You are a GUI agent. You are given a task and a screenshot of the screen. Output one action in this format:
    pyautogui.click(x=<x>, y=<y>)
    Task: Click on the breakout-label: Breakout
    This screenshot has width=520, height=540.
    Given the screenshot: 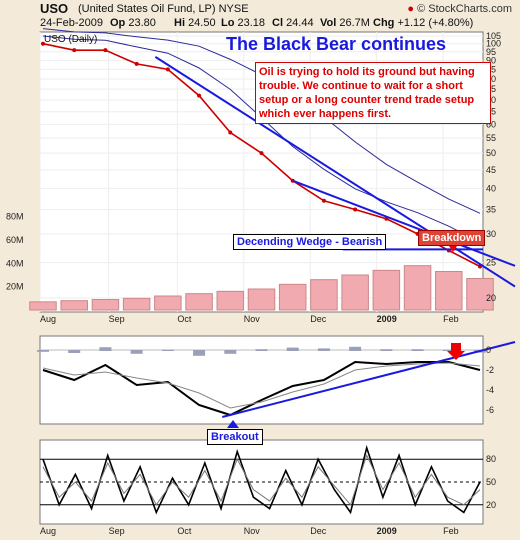 What is the action you would take?
    pyautogui.click(x=235, y=437)
    